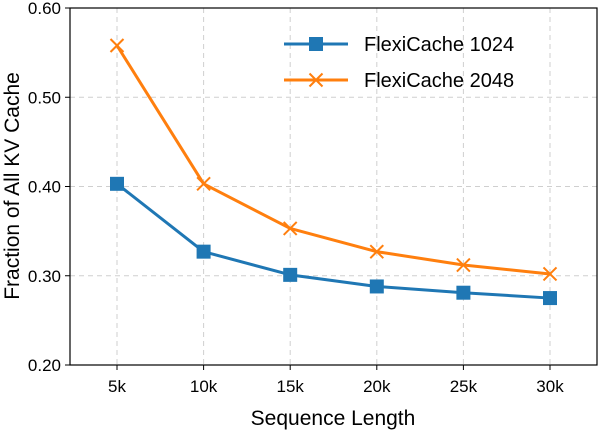 Image resolution: width=598 pixels, height=437 pixels. I want to click on legend-entry-1024: FlexiCache 1024, so click(399, 45).